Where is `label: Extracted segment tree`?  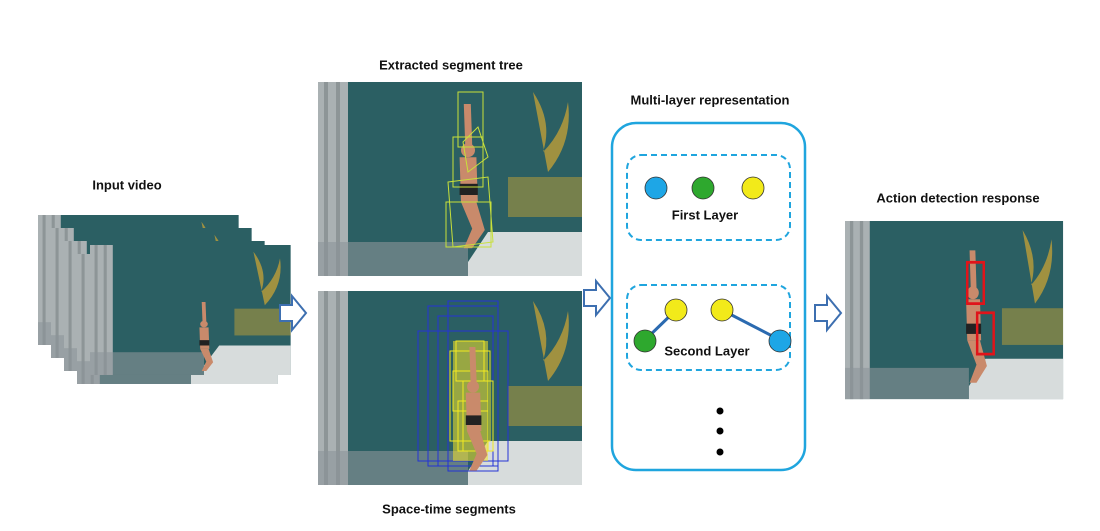
label: Extracted segment tree is located at coordinates (451, 64).